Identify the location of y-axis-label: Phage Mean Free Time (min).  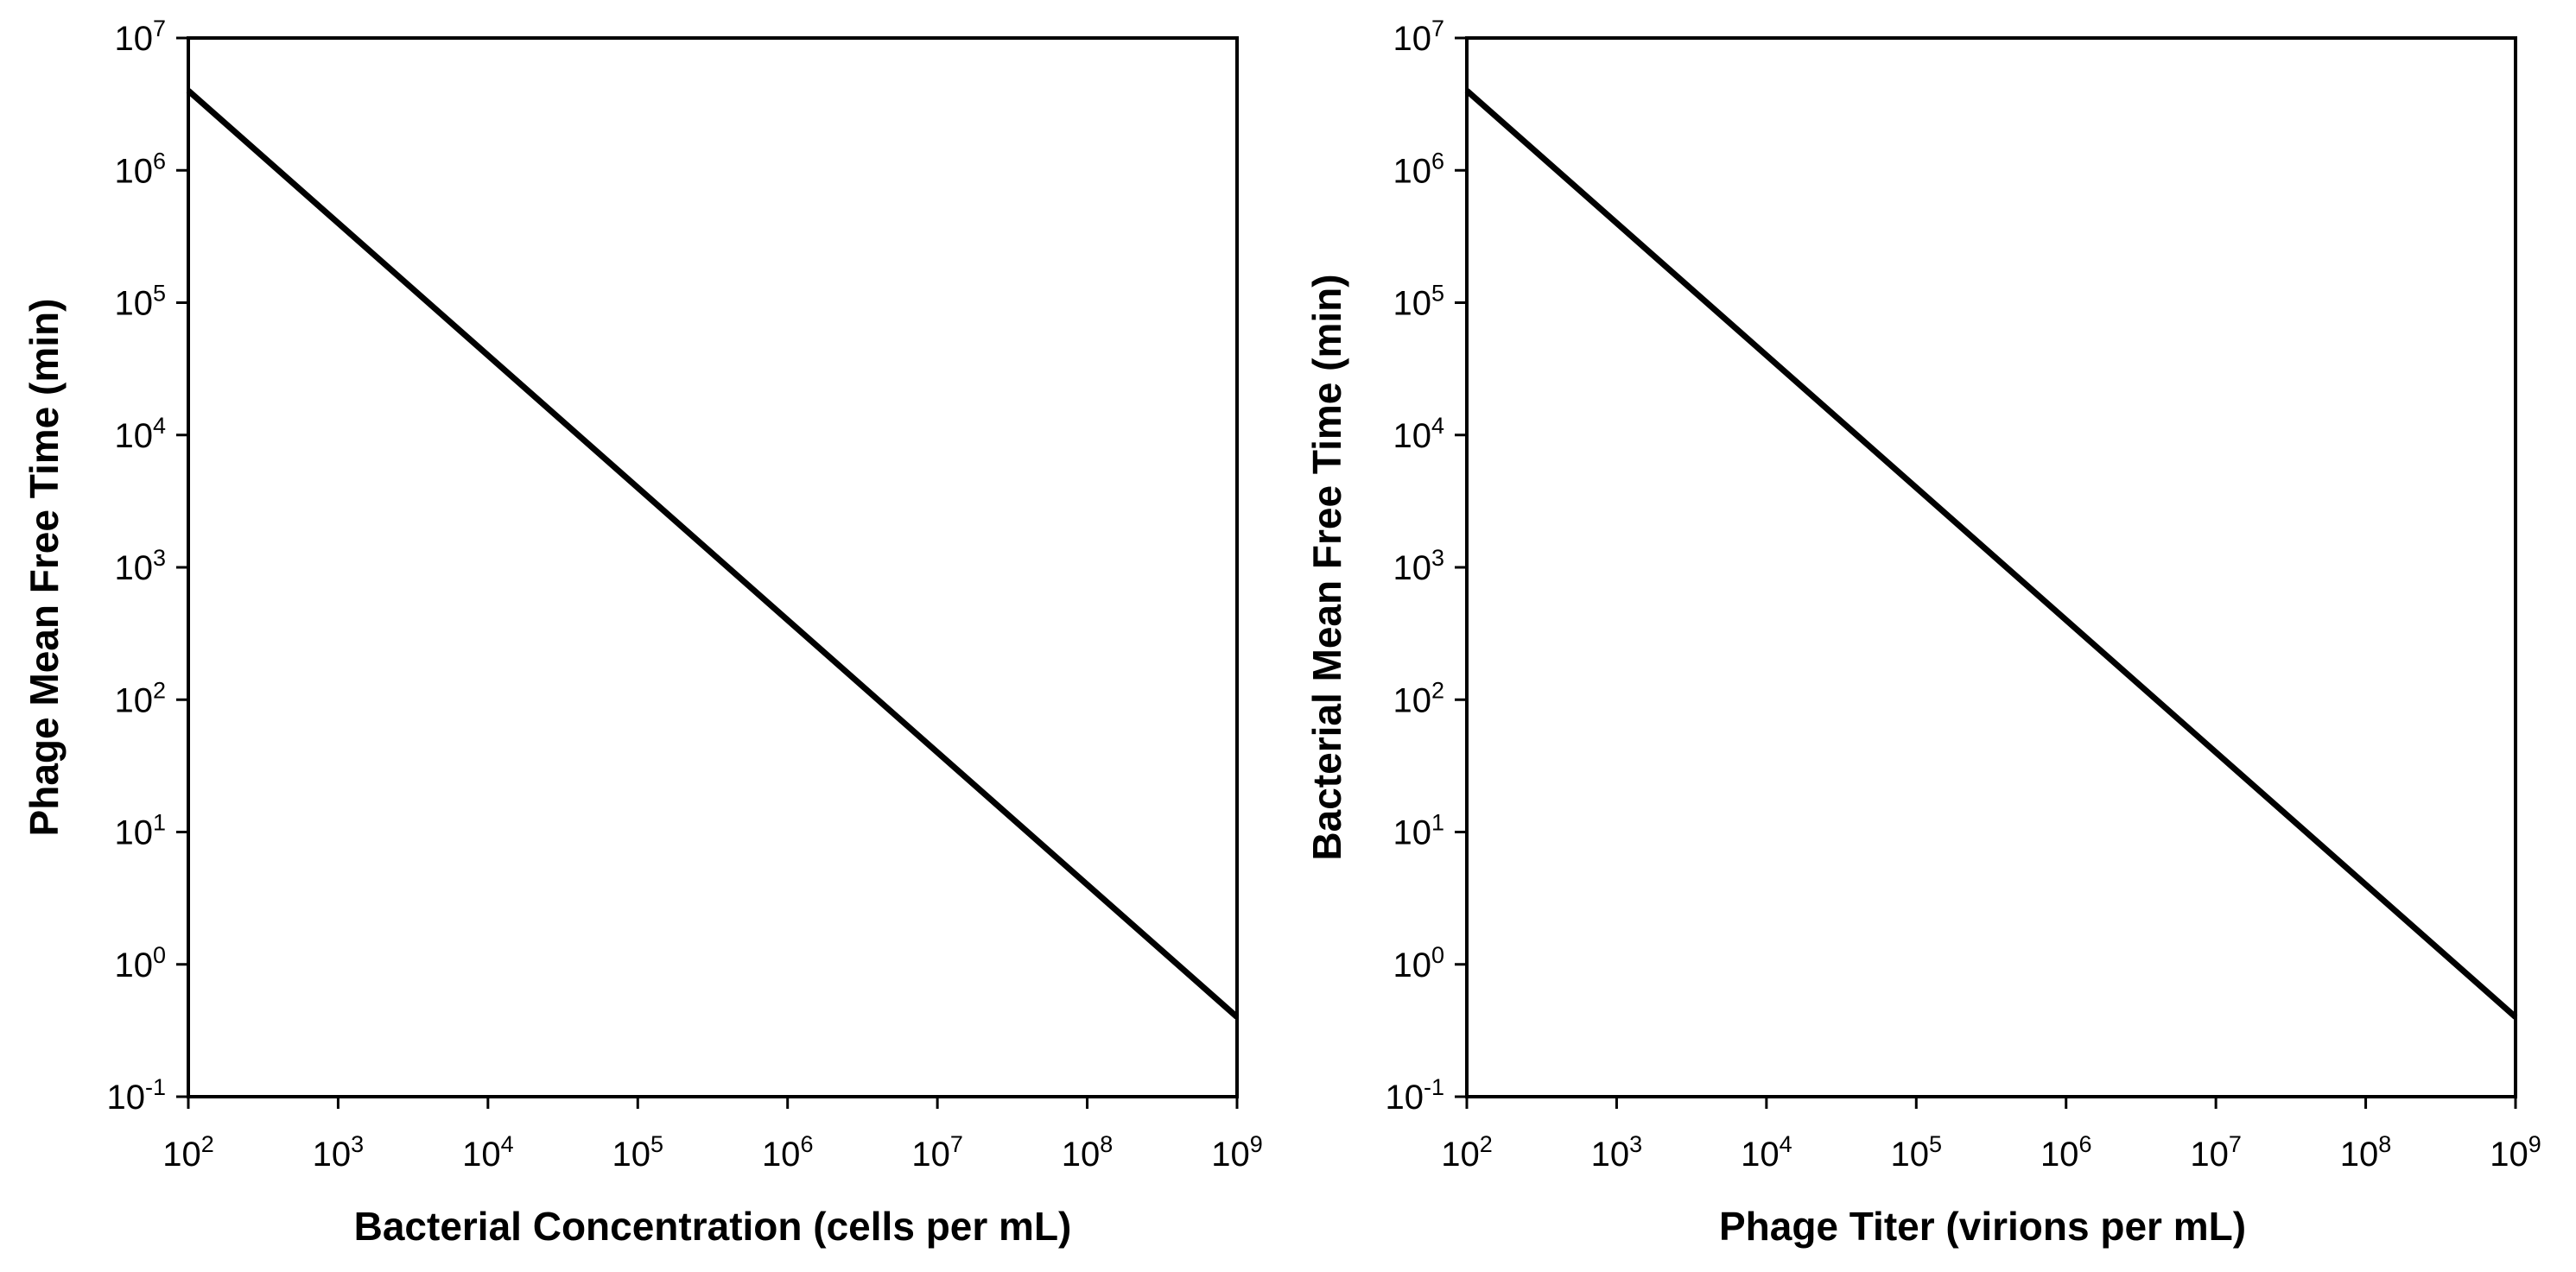
(44, 568).